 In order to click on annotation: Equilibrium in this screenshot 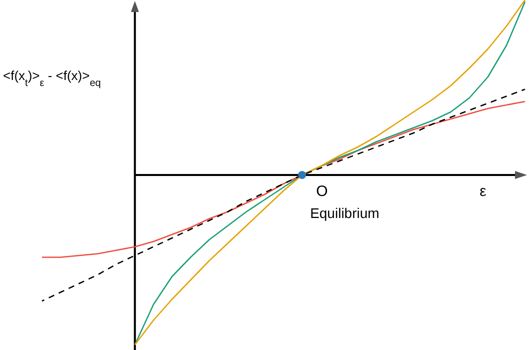, I will do `click(345, 213)`.